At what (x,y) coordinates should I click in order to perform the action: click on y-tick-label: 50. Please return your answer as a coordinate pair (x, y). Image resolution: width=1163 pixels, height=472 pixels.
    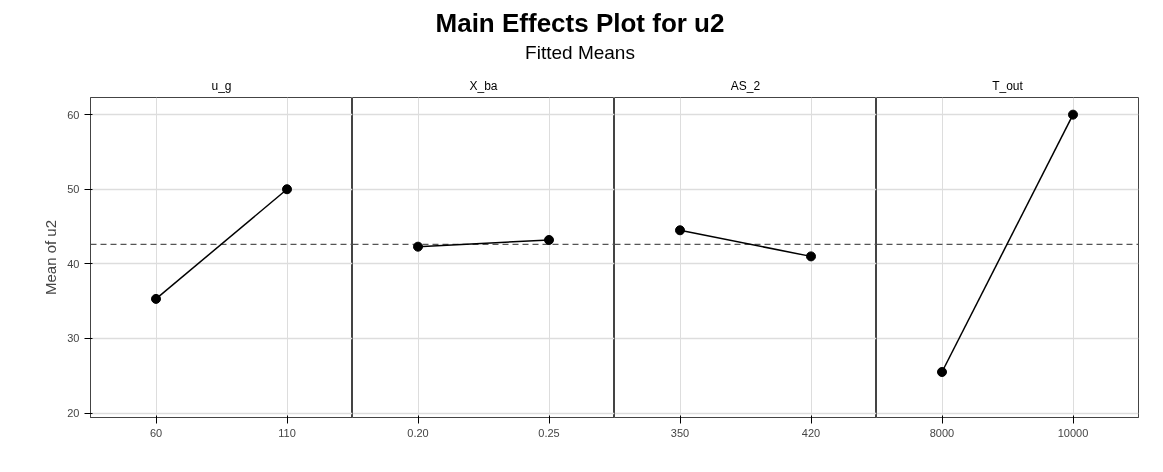
    Looking at the image, I should click on (73, 189).